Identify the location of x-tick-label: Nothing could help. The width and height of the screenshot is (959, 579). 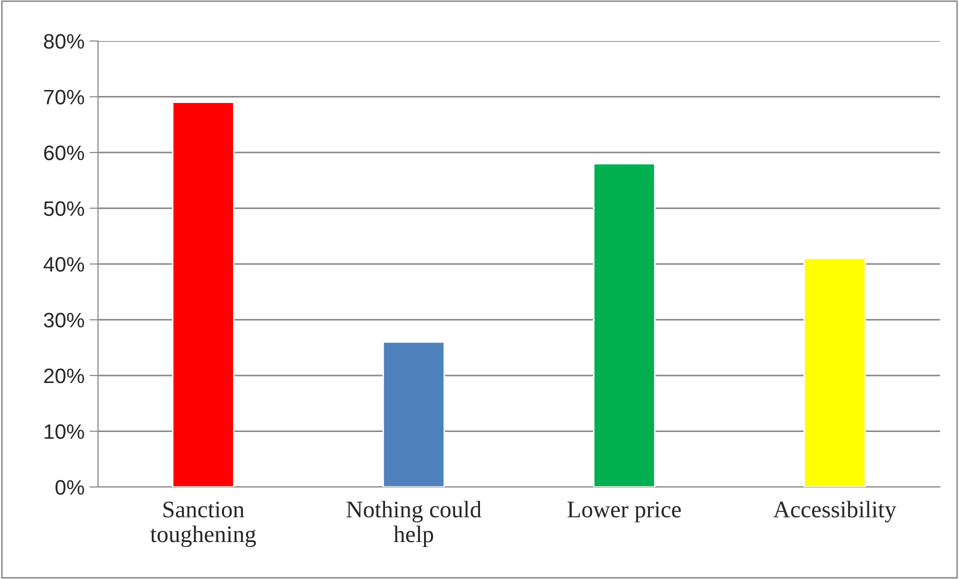
(414, 524).